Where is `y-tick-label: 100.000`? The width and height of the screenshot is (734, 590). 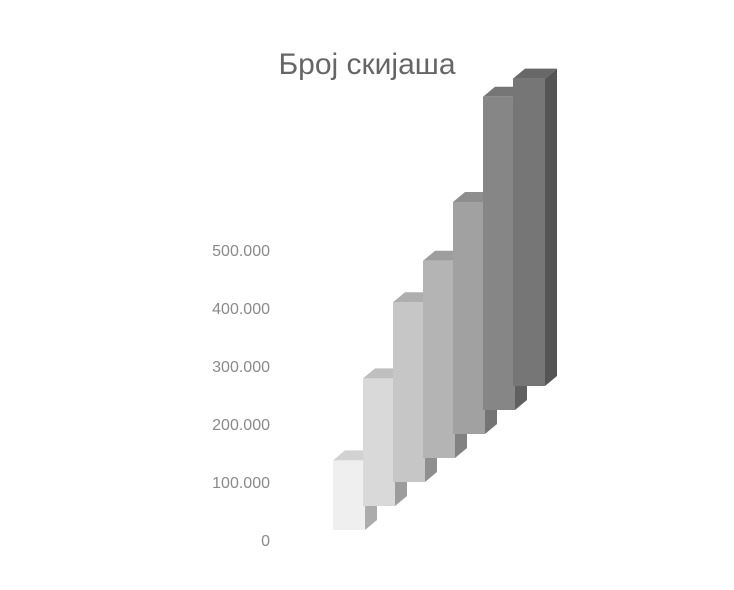 y-tick-label: 100.000 is located at coordinates (241, 483).